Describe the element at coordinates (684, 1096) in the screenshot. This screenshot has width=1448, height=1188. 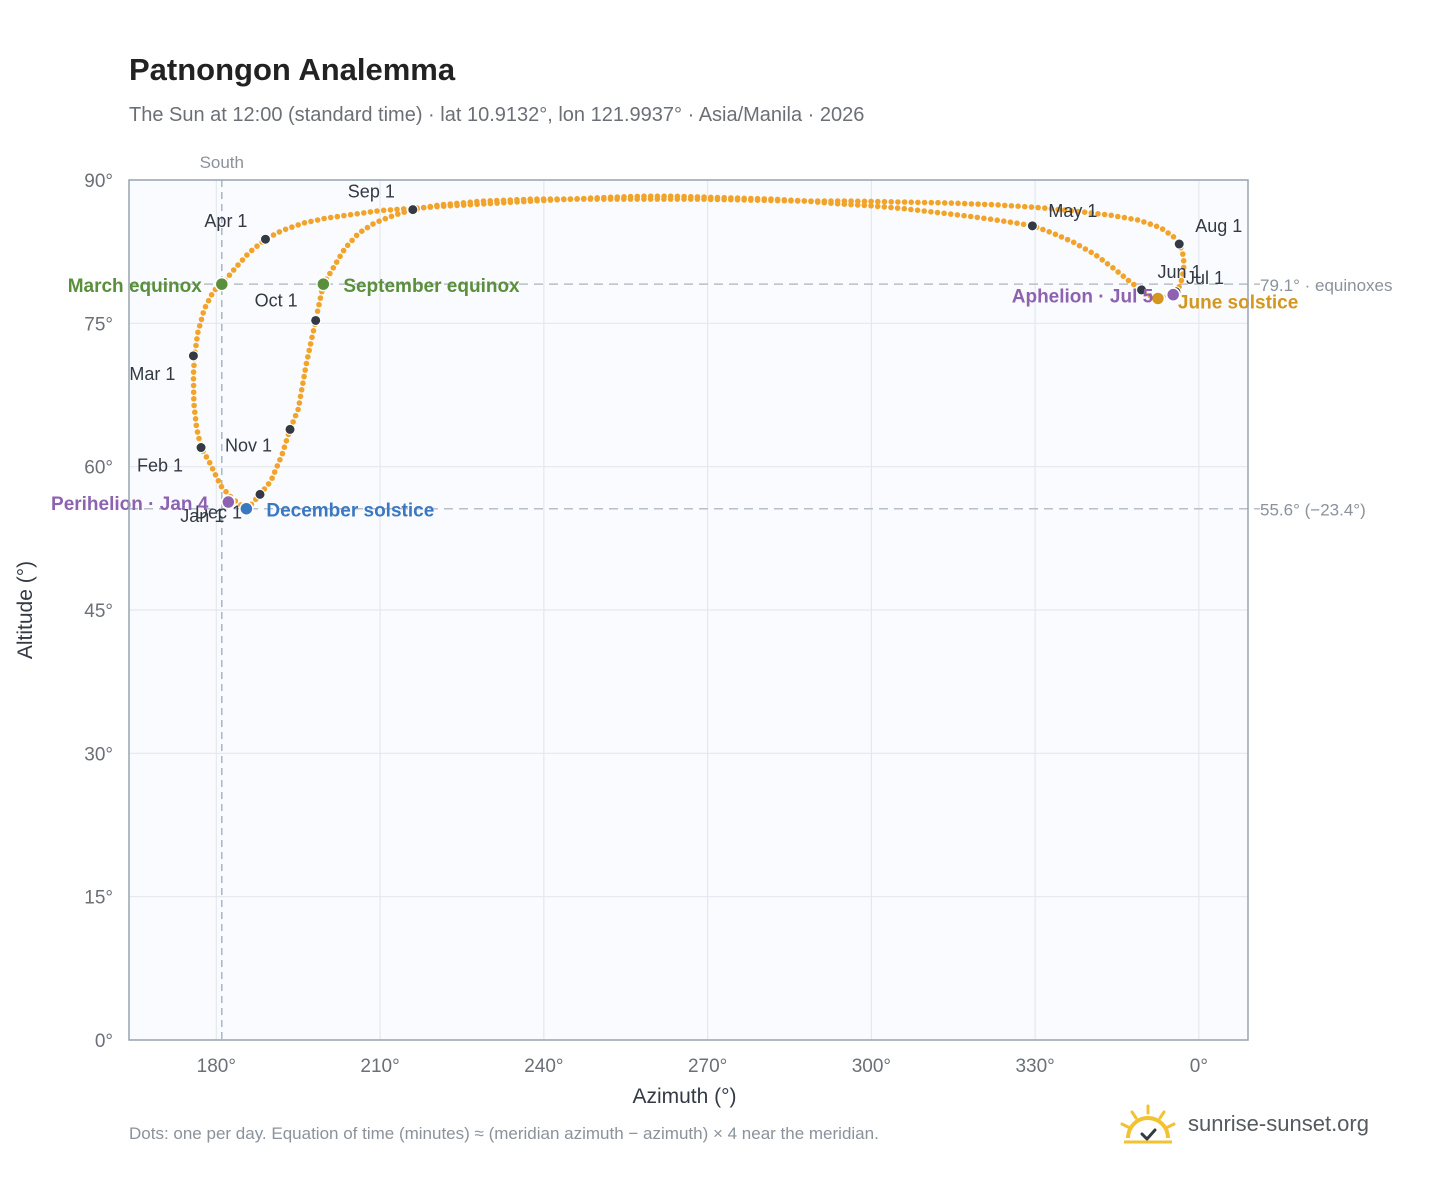
I see `x-axis-label: Azimuth (°)` at that location.